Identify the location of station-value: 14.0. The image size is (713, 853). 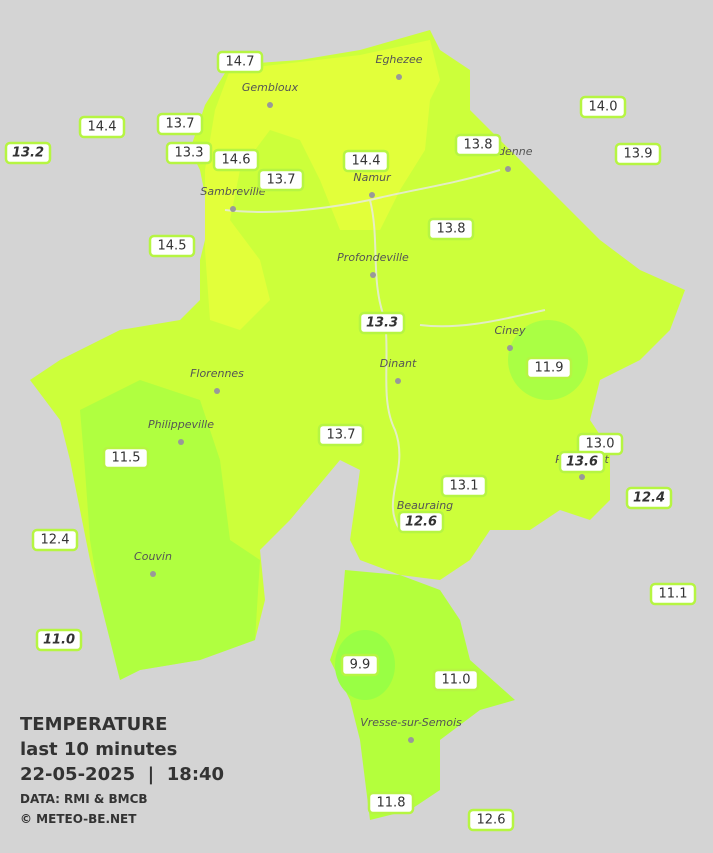
(603, 107).